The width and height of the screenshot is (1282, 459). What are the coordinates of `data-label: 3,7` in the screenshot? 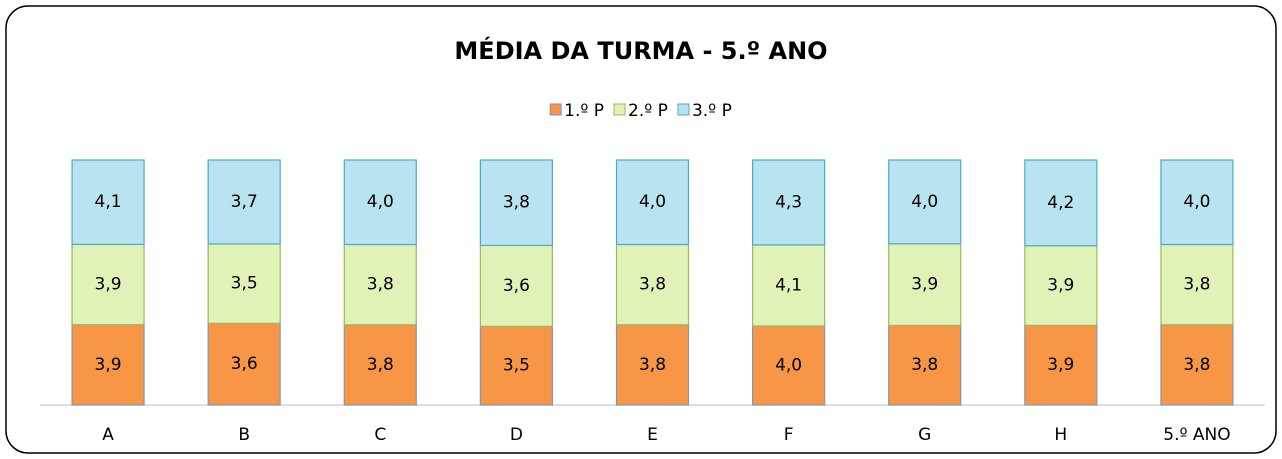 It's located at (244, 202).